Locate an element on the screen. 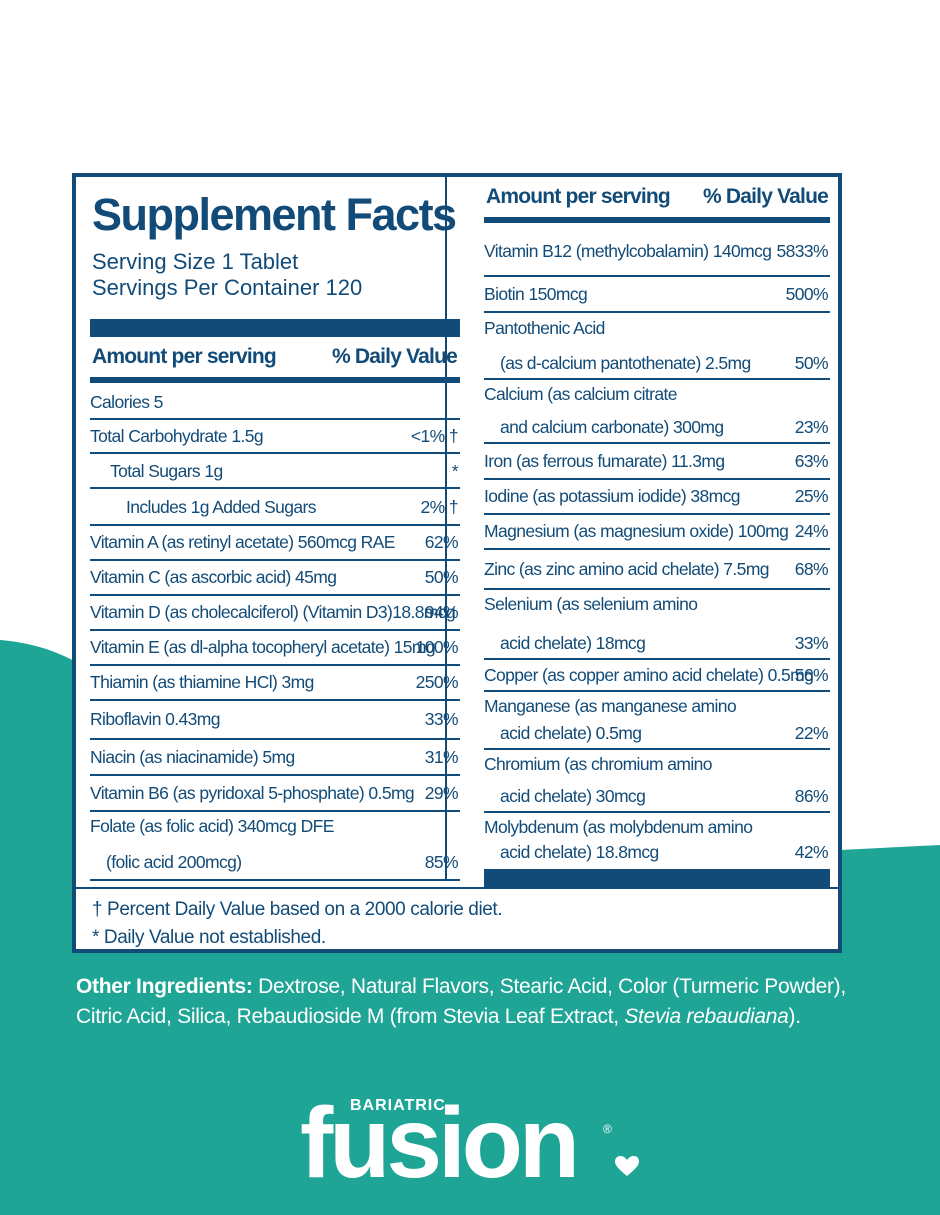  daily-value: 500% is located at coordinates (807, 294).